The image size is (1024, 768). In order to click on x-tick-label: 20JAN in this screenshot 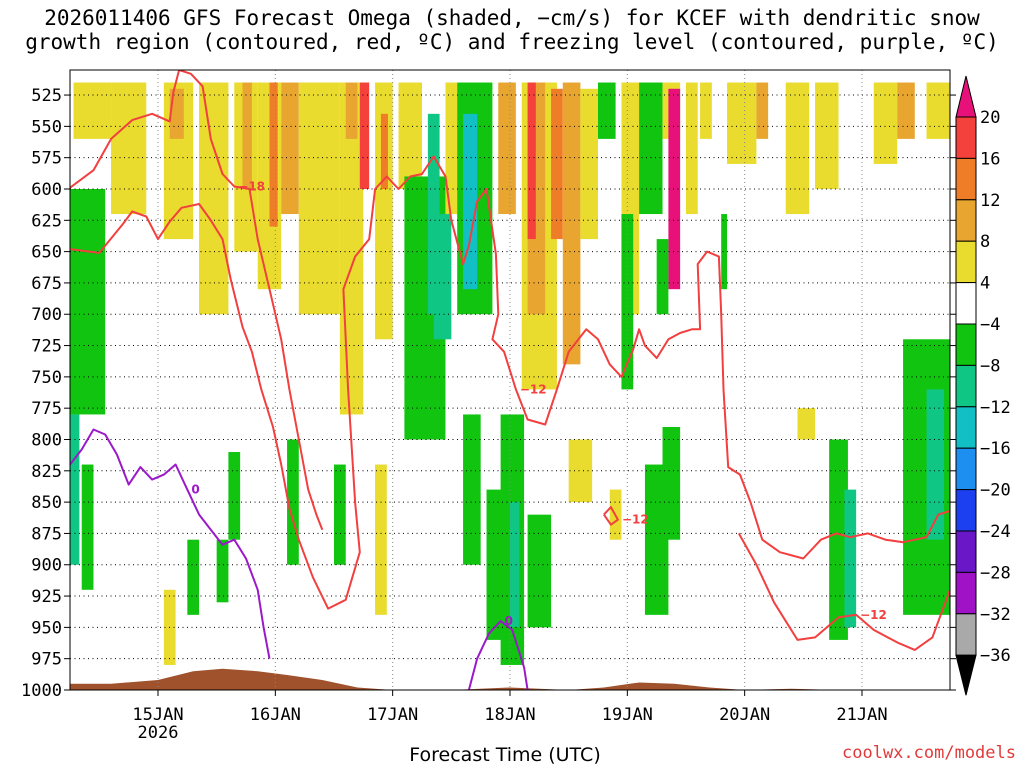, I will do `click(744, 715)`.